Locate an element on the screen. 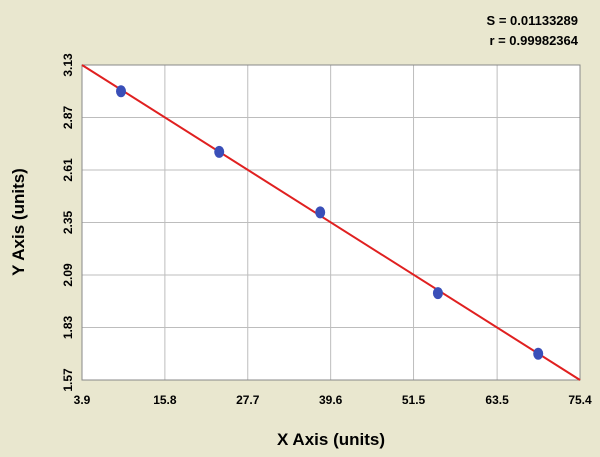 This screenshot has width=600, height=457. annotation: r = 0.99982364 is located at coordinates (533, 40).